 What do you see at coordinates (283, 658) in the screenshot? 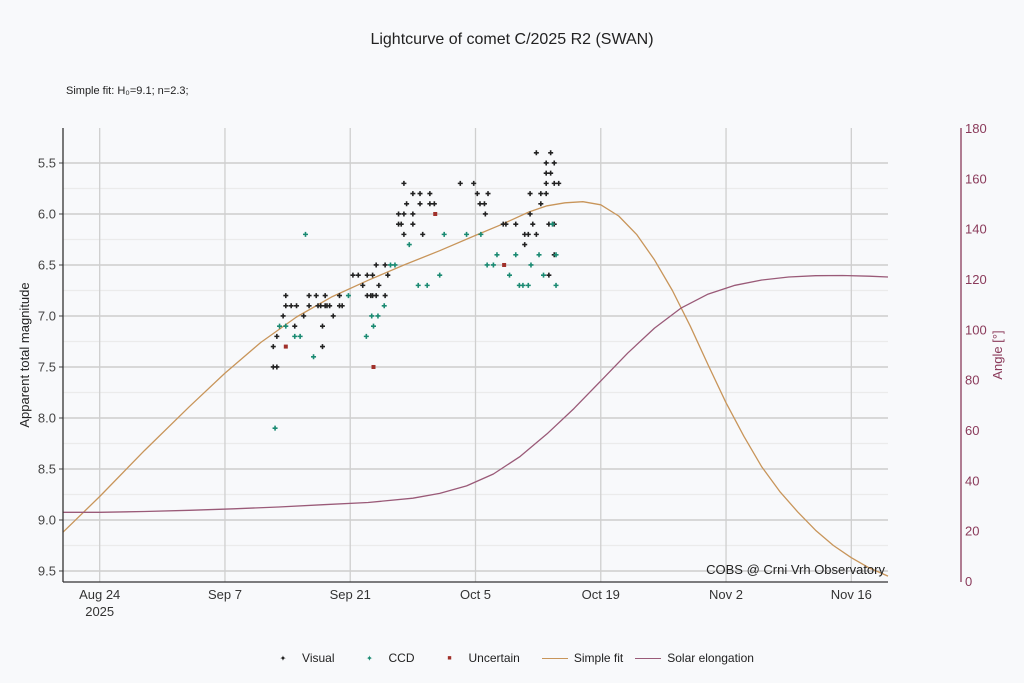
I see `legend-symbol-visual: ✦` at bounding box center [283, 658].